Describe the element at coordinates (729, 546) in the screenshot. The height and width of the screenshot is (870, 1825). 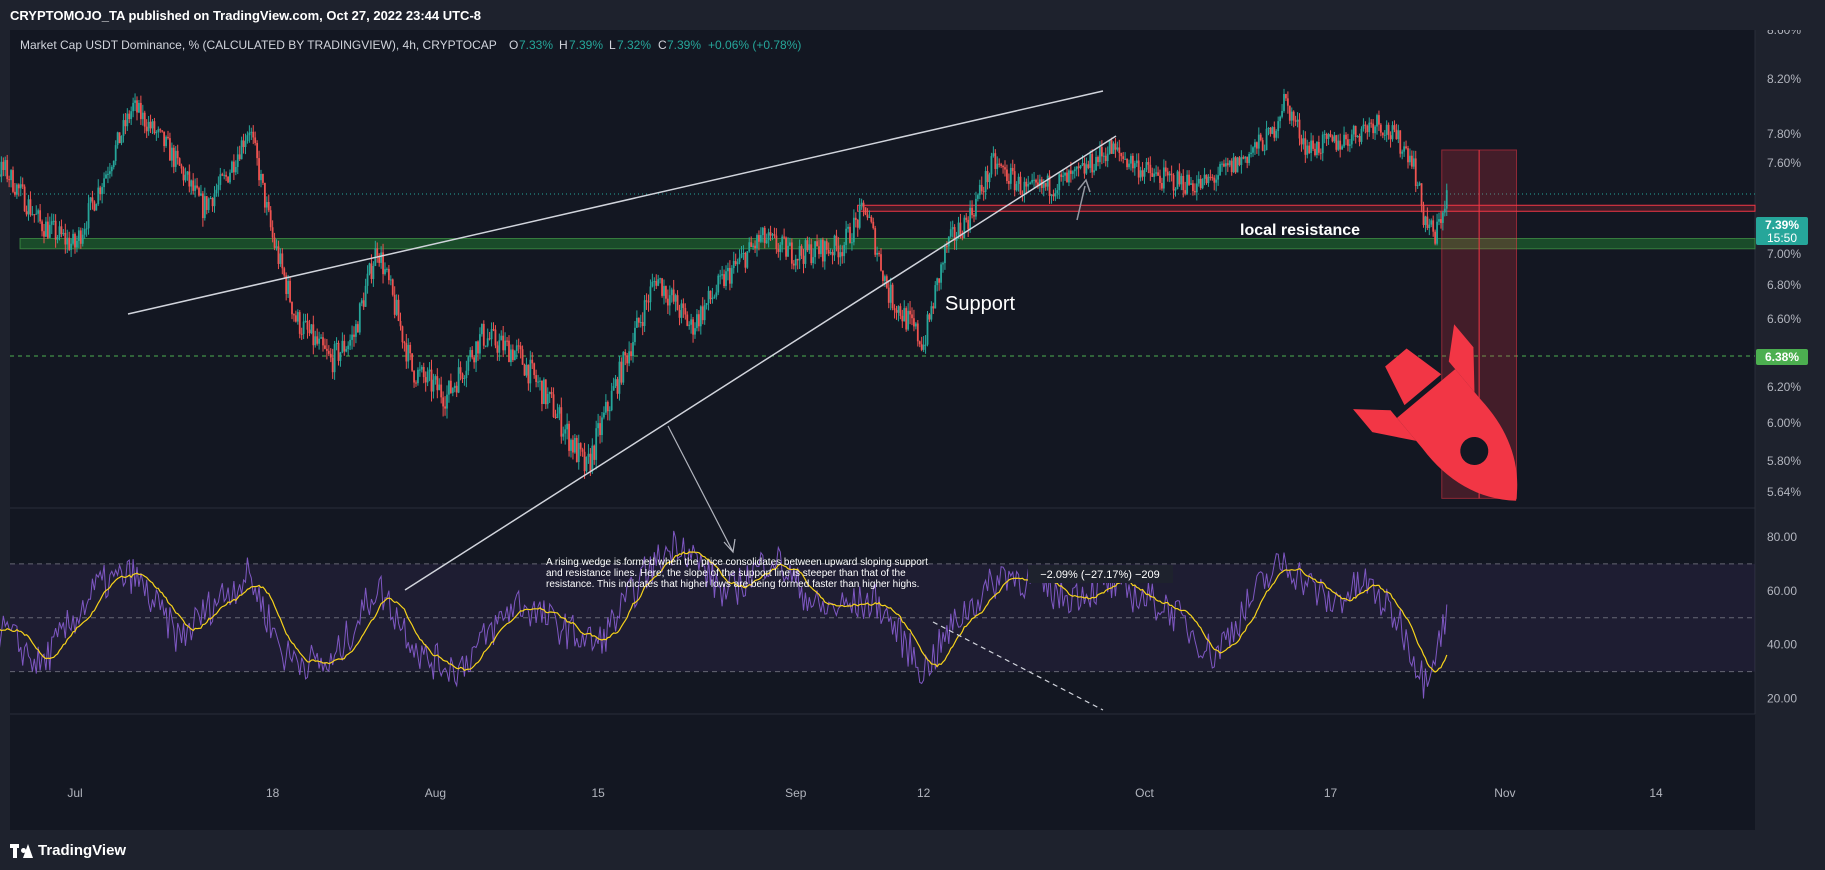
I see `note-arrow-head` at that location.